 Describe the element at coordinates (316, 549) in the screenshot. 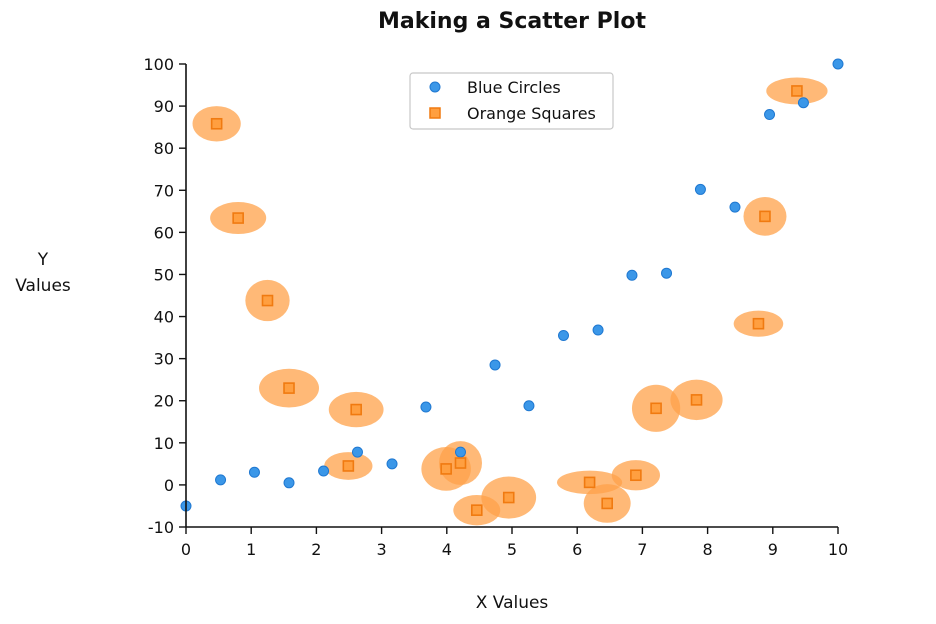

I see `x-tick-label: 2` at that location.